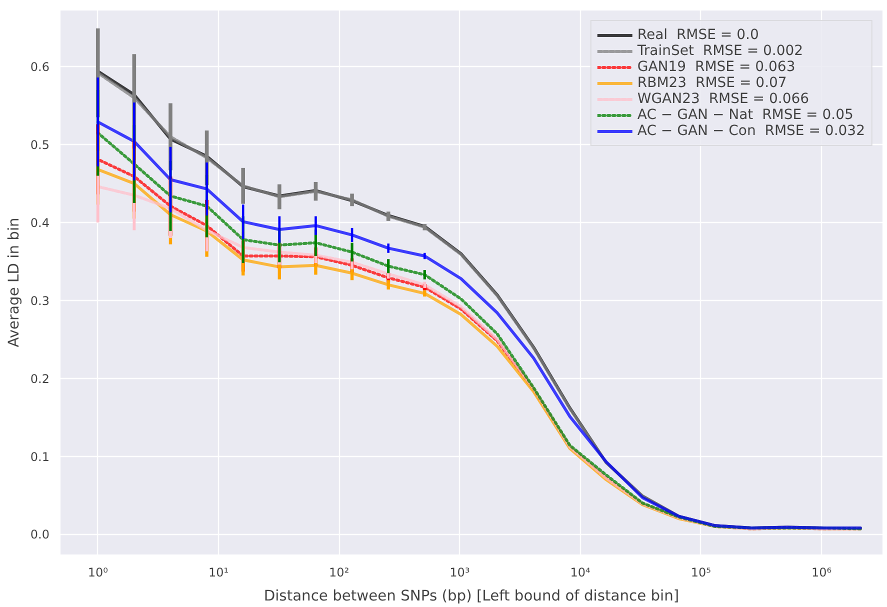 This screenshot has height=607, width=887. What do you see at coordinates (745, 115) in the screenshot?
I see `legend-label: AC − GAN − Nat RMSE = 0.05` at bounding box center [745, 115].